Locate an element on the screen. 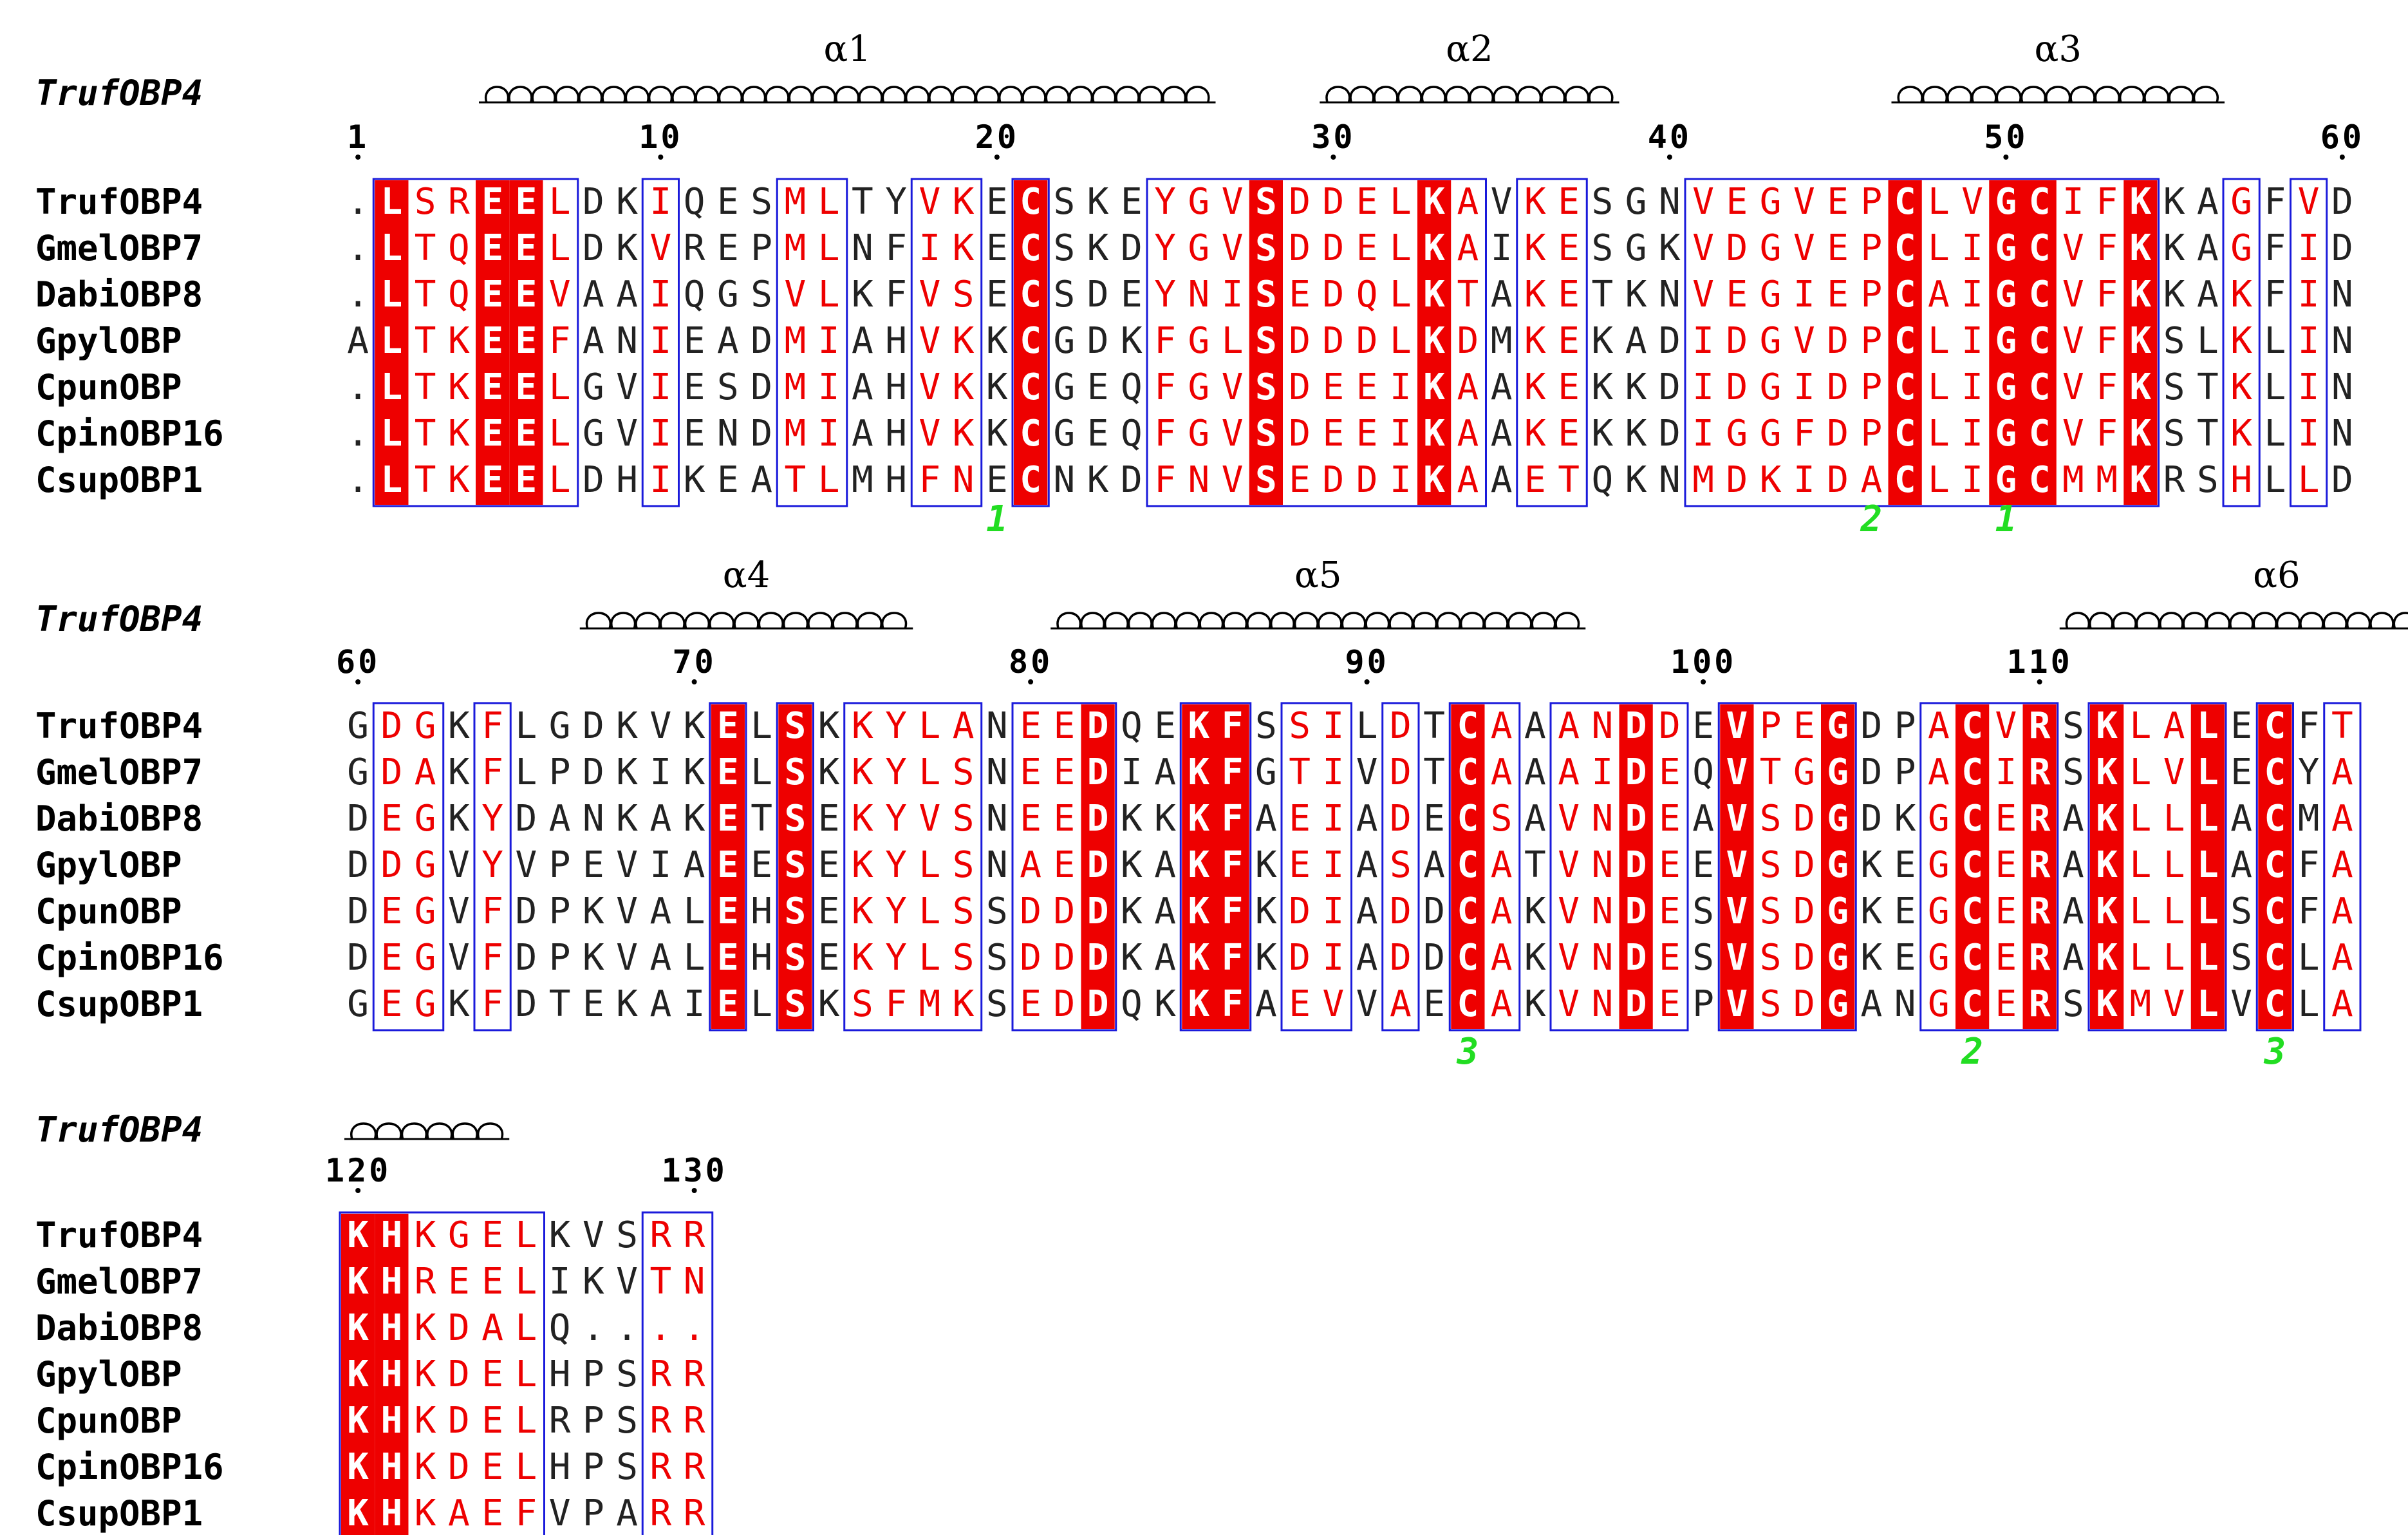  sequence-name: TrufOBP4 is located at coordinates (119, 202).